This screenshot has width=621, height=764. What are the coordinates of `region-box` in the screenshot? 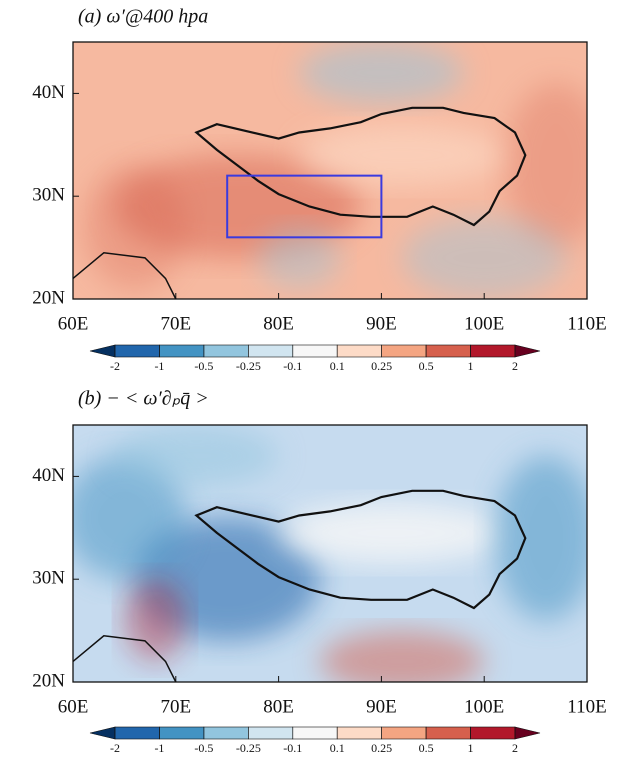 It's located at (304, 206).